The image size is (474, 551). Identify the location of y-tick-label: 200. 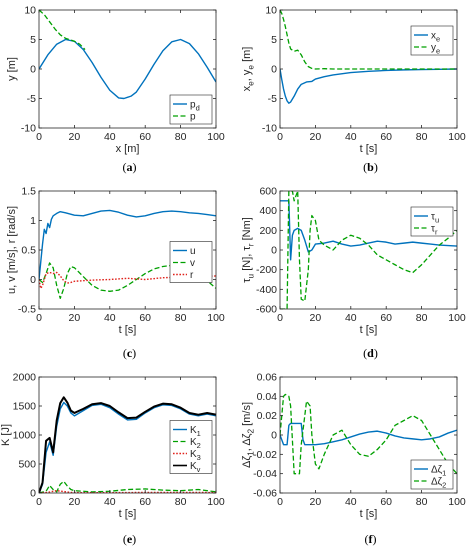
(268, 231).